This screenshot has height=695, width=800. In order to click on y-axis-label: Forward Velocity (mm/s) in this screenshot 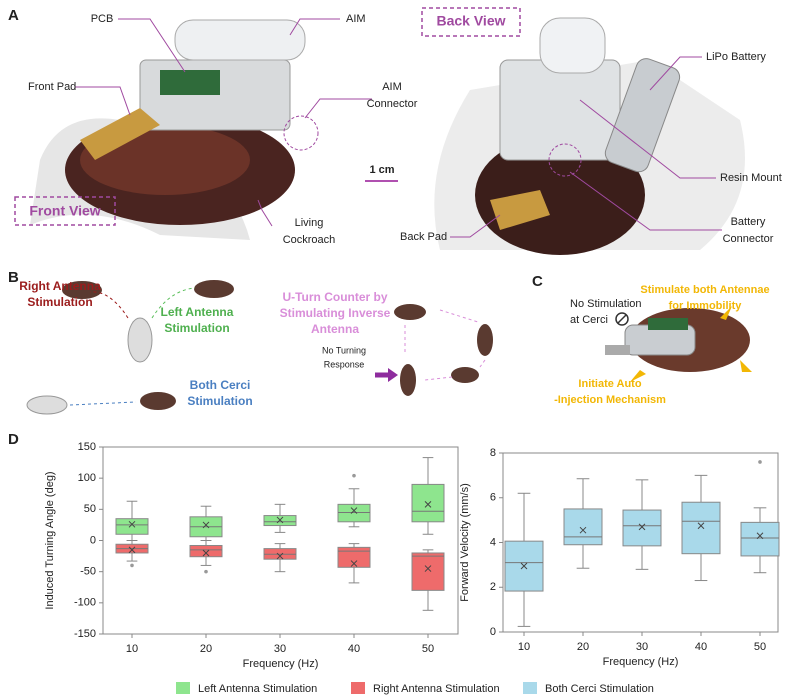, I will do `click(465, 542)`.